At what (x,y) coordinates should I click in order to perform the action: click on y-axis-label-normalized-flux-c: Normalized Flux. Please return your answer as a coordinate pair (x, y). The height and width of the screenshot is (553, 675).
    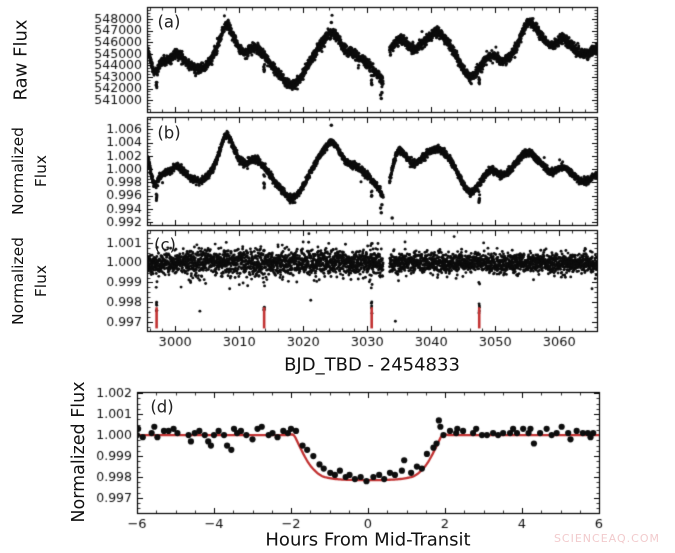
    Looking at the image, I should click on (30, 281).